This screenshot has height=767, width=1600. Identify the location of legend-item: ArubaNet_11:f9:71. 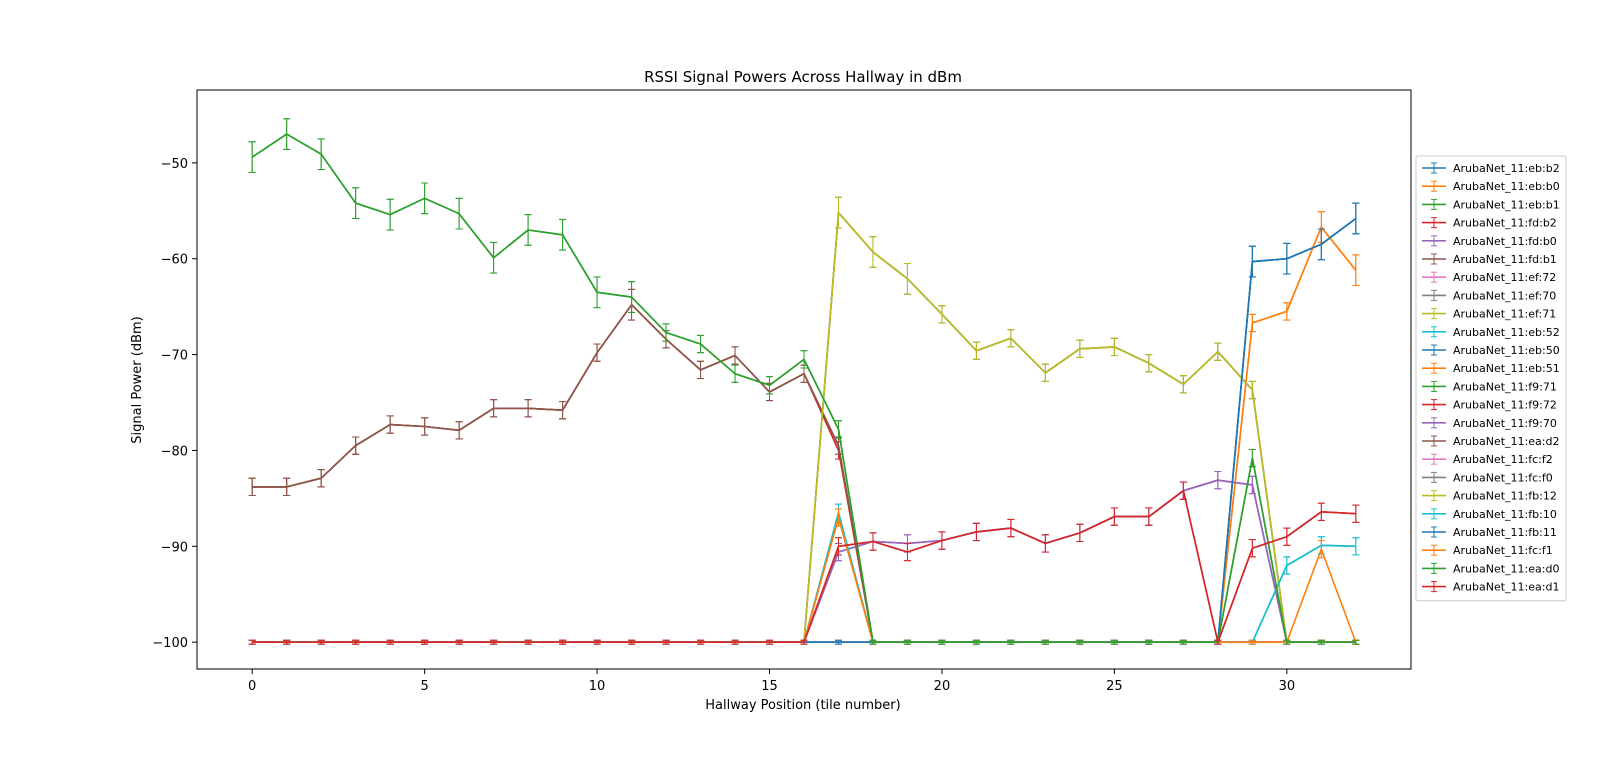
(1489, 386).